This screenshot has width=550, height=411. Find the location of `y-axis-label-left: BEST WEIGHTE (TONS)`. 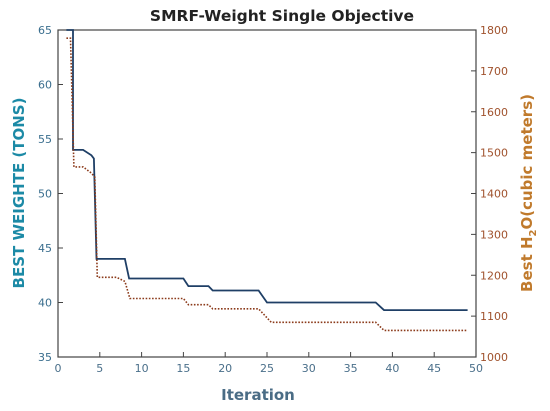

y-axis-label-left: BEST WEIGHTE (TONS) is located at coordinates (19, 193).